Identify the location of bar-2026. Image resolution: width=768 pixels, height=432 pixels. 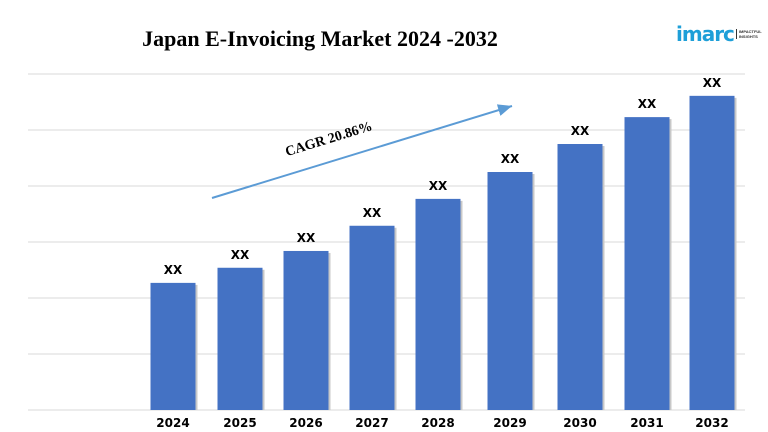
(306, 330).